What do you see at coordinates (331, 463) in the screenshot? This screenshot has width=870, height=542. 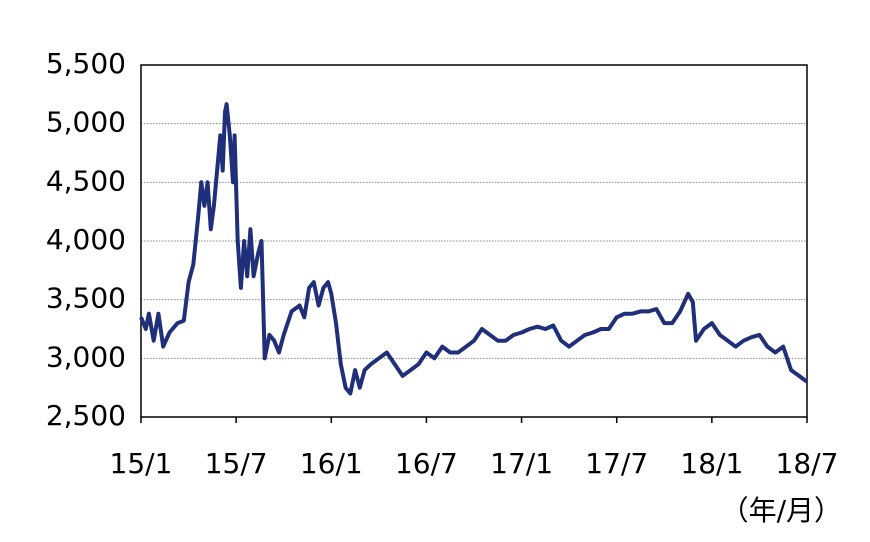 I see `x-tick-label: 16/1` at bounding box center [331, 463].